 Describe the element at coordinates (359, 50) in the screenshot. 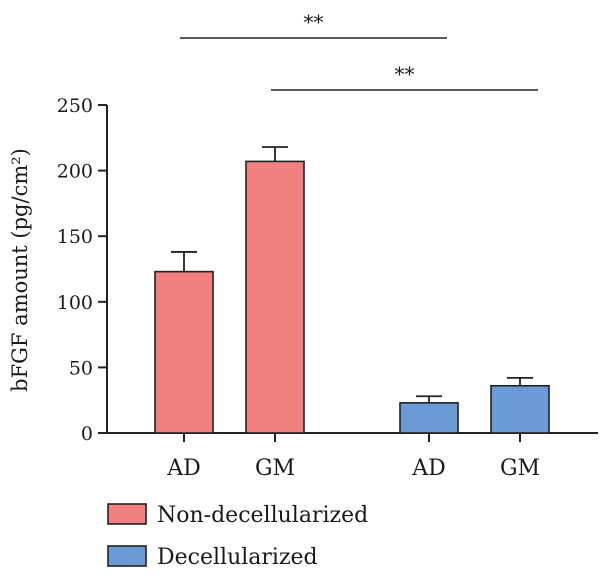

I see `significance-annotations: ** **` at that location.